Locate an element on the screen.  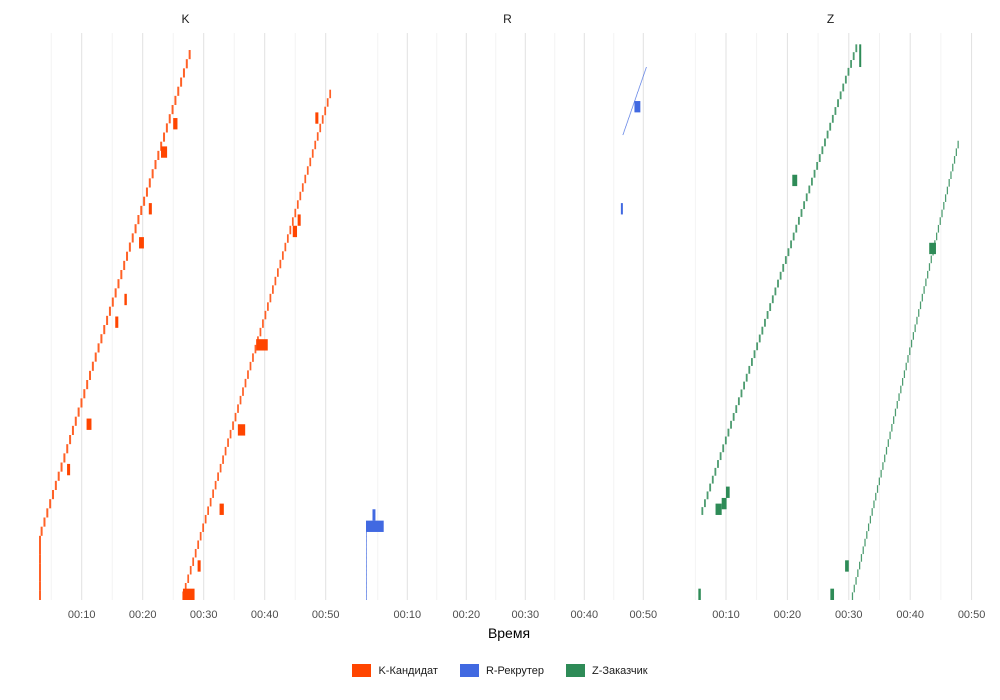
x-tick-label: 00:20 is located at coordinates (143, 615).